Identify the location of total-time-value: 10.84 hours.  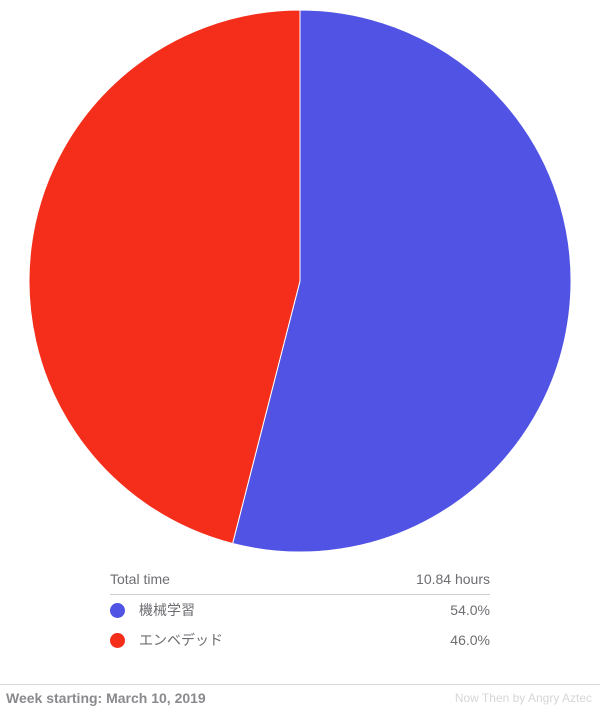
(453, 579).